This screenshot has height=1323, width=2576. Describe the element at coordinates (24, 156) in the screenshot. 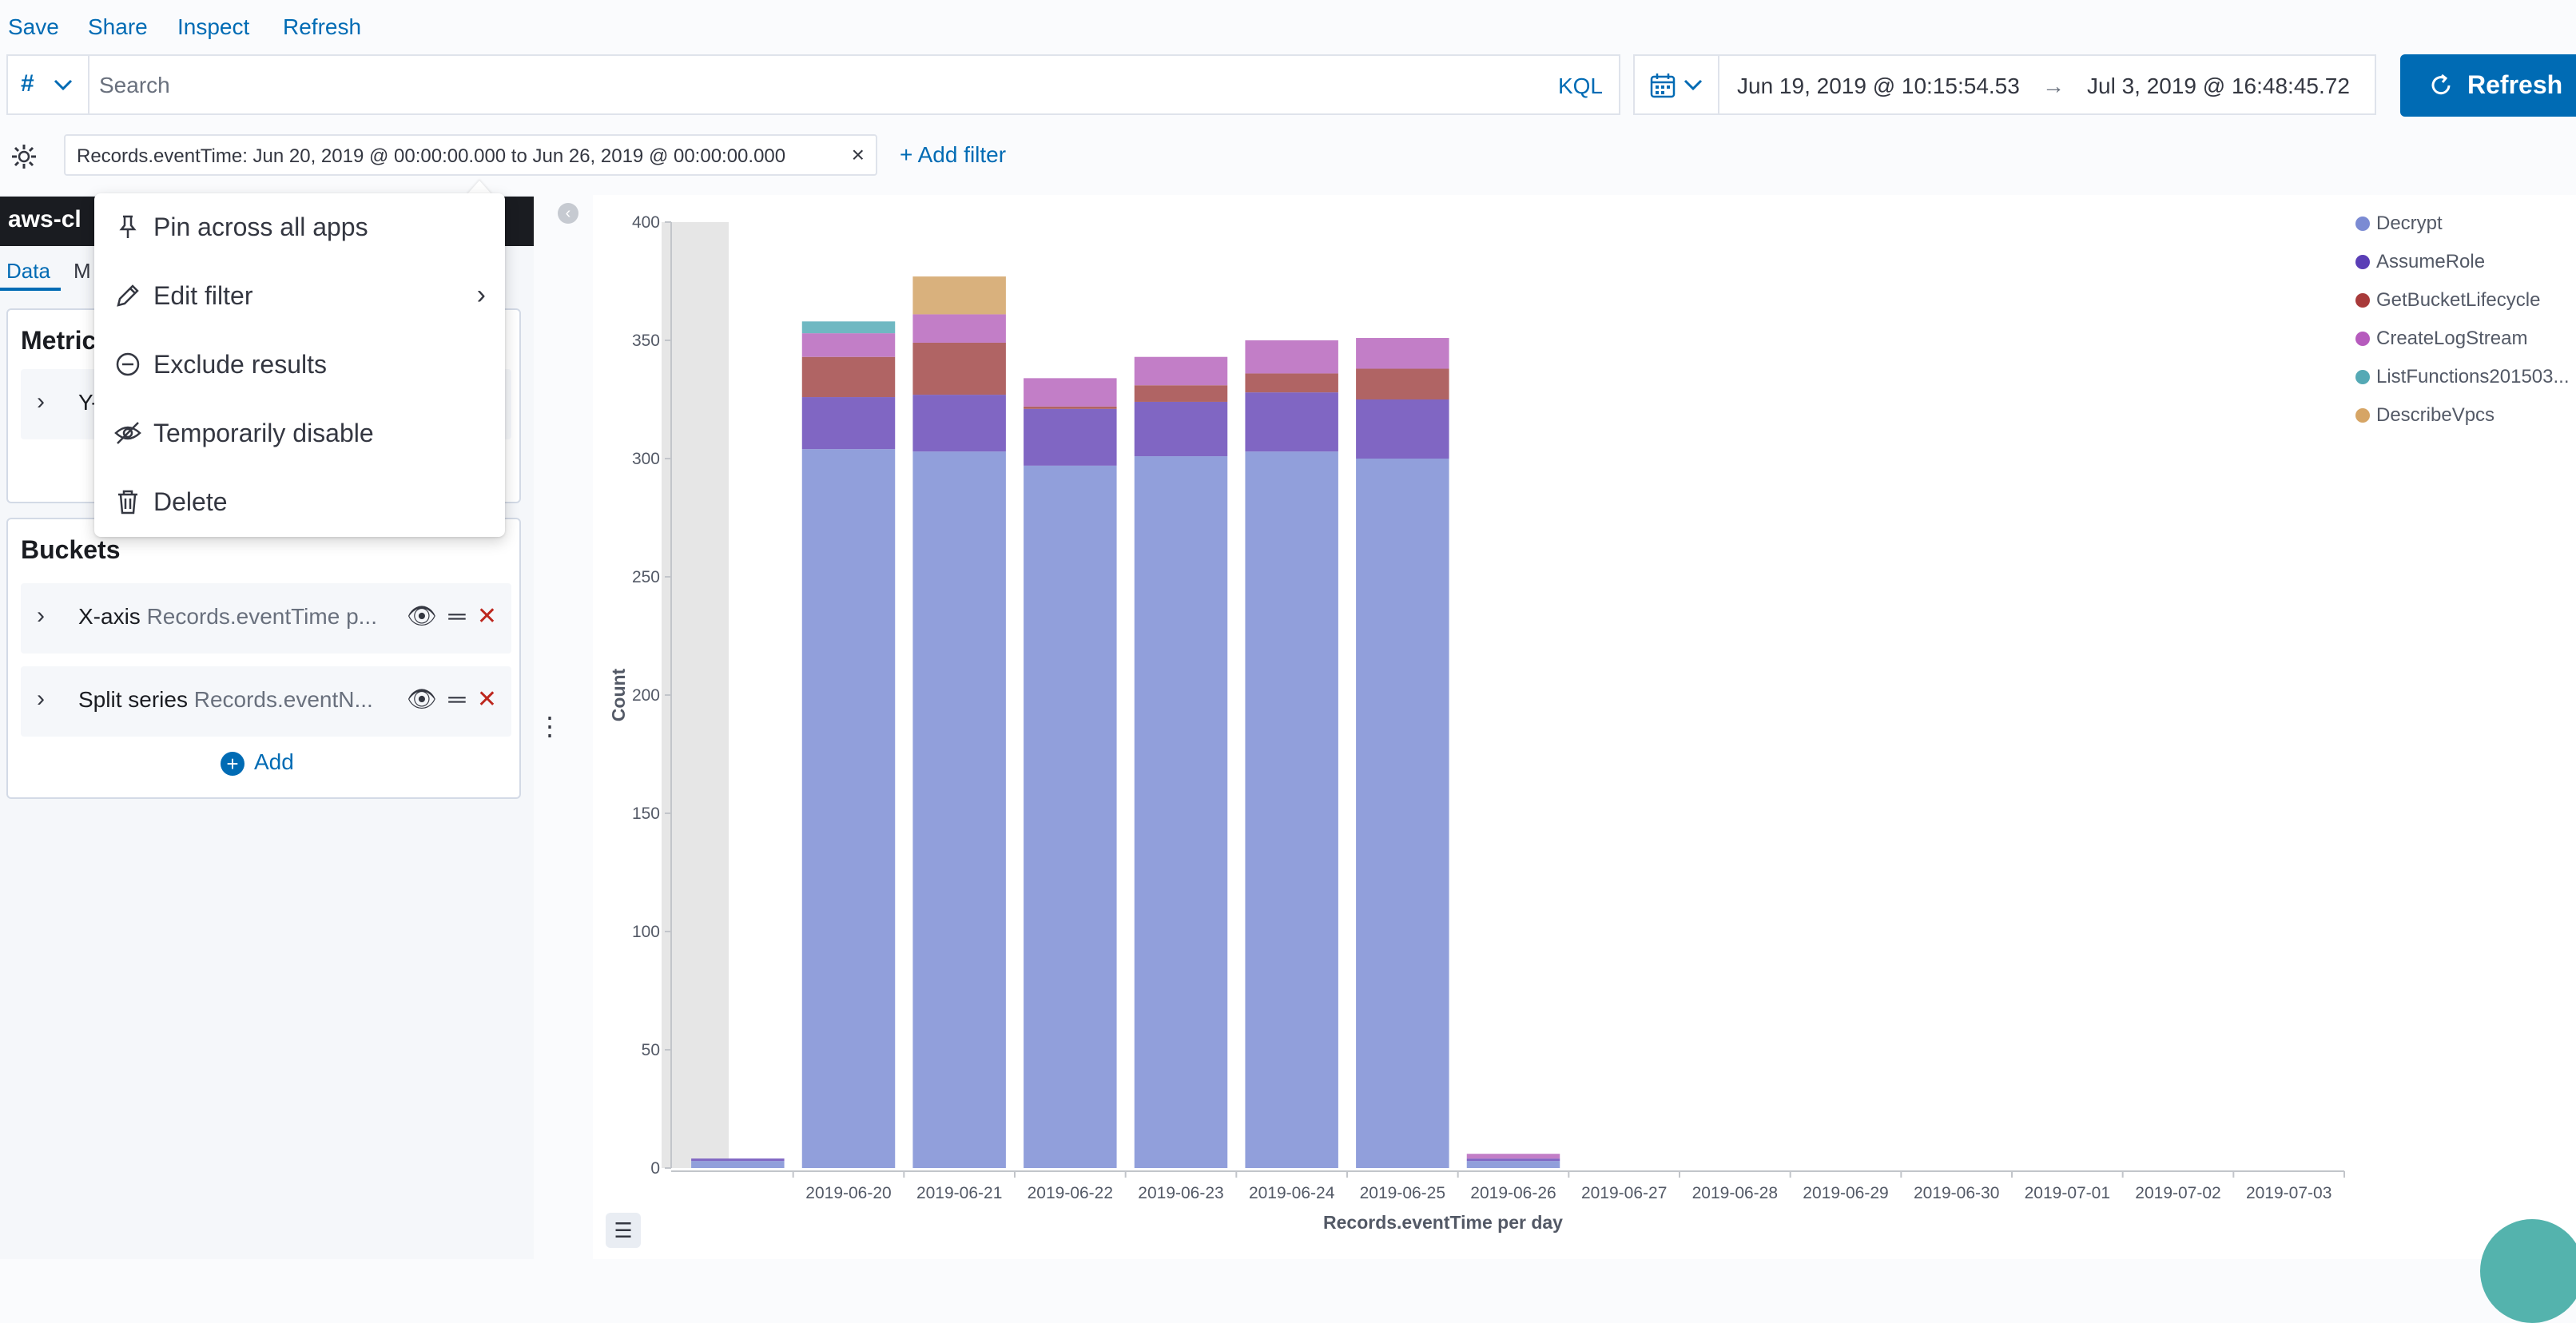

I see `gear-icon` at that location.